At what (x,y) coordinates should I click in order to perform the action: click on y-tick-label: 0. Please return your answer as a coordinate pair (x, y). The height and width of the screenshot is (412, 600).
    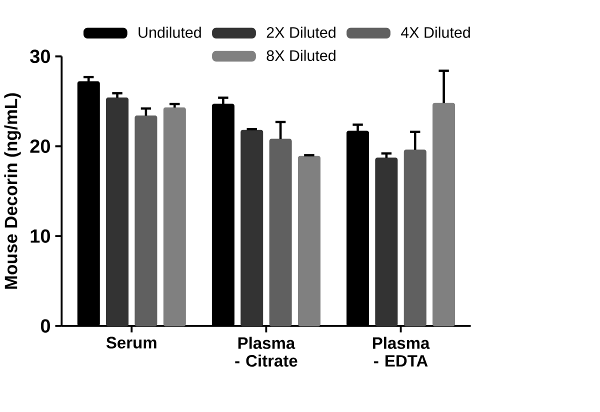
    Looking at the image, I should click on (45, 326).